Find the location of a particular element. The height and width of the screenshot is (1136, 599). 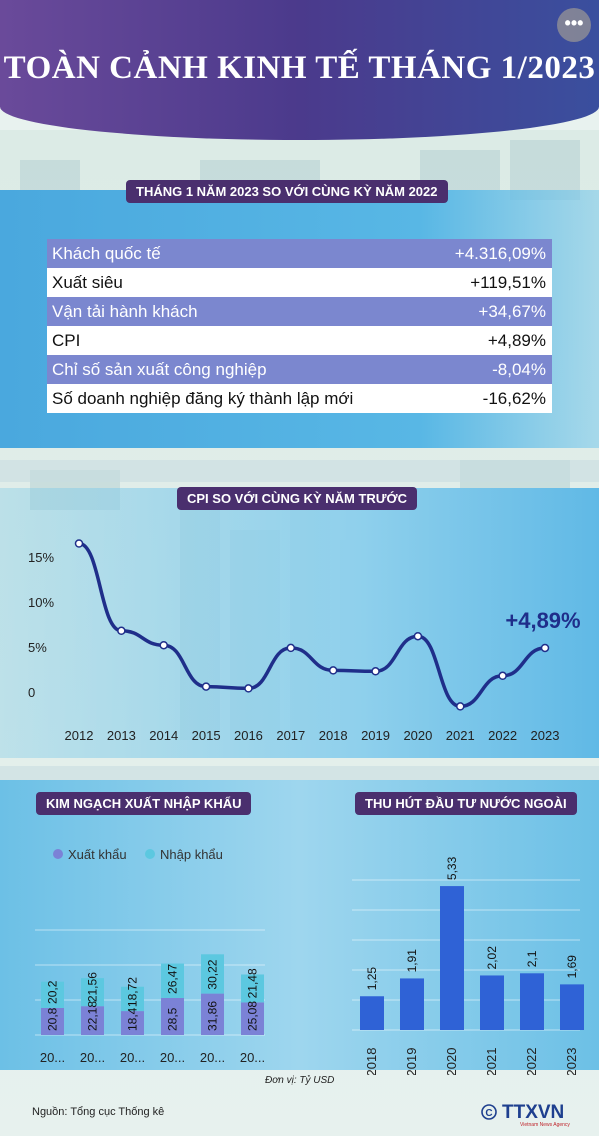

import-value-label: 21,48 is located at coordinates (253, 983).